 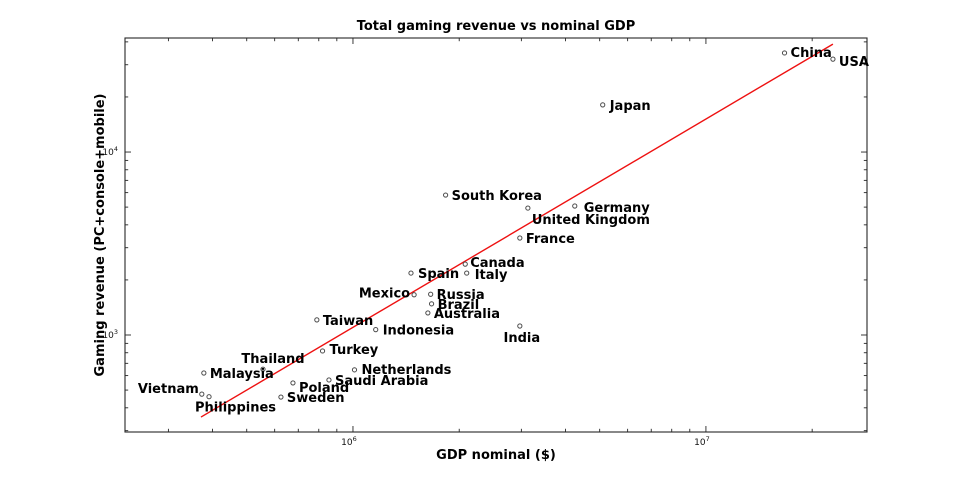 I want to click on x-tick-label: 10⁶, so click(x=349, y=441).